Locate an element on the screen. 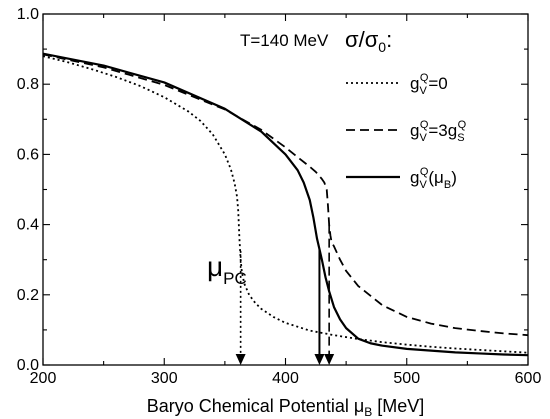 The width and height of the screenshot is (550, 419). legend-label-1: gVQ=0 is located at coordinates (429, 84).